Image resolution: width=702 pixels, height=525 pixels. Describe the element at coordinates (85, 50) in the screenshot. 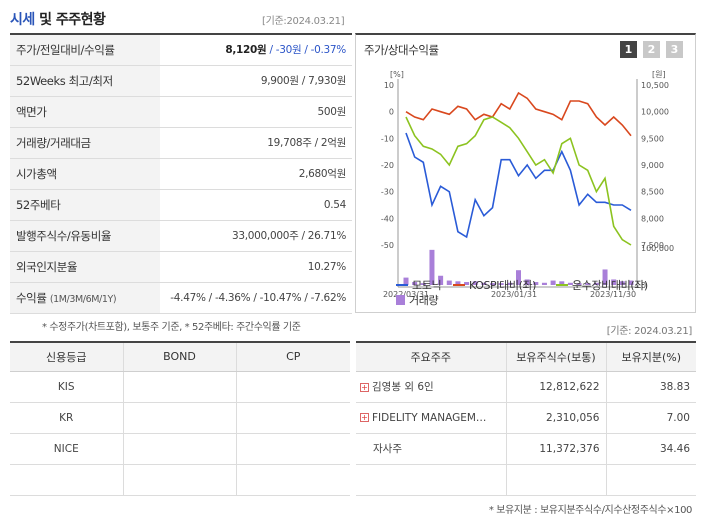

I see `info-label: 주가/전일대비/수익률` at that location.